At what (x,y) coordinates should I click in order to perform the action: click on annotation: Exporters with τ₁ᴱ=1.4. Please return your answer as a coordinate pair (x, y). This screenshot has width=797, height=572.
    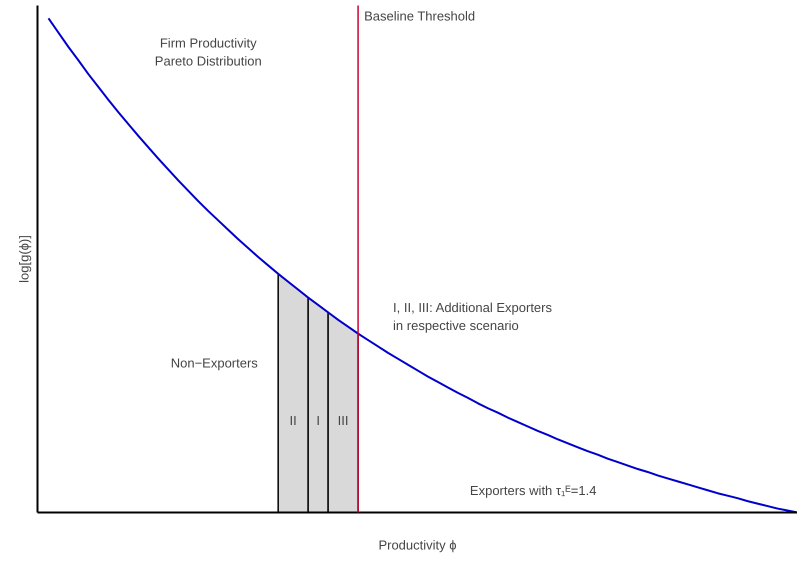
    Looking at the image, I should click on (533, 490).